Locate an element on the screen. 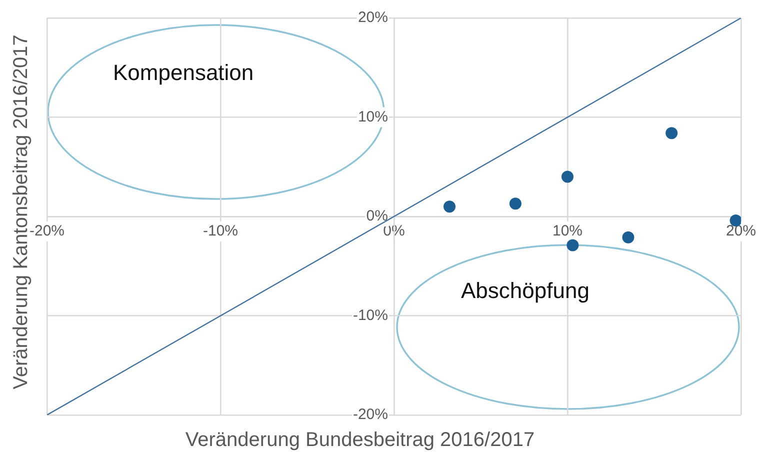  x-tick-label: 10% is located at coordinates (567, 231).